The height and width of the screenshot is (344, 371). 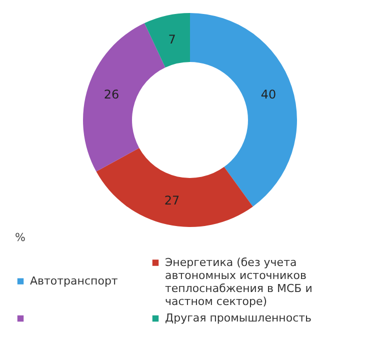 I want to click on legend-label: Другая промышленность, so click(x=238, y=318).